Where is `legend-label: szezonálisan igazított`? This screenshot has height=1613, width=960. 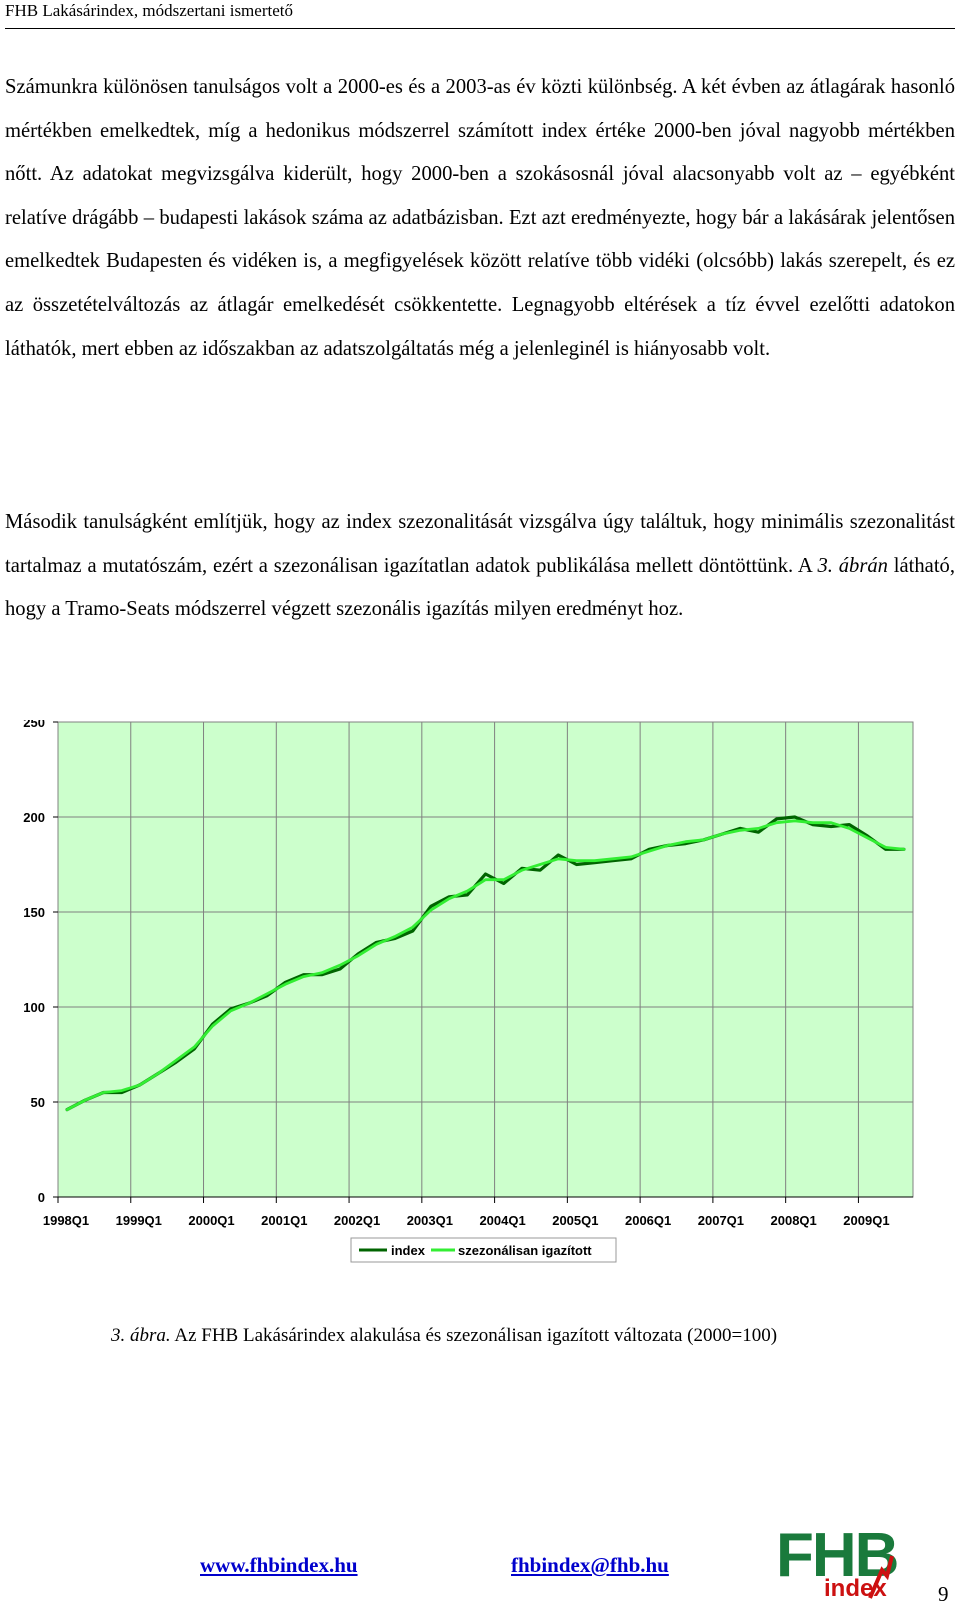
legend-label: szezonálisan igazított is located at coordinates (525, 1250).